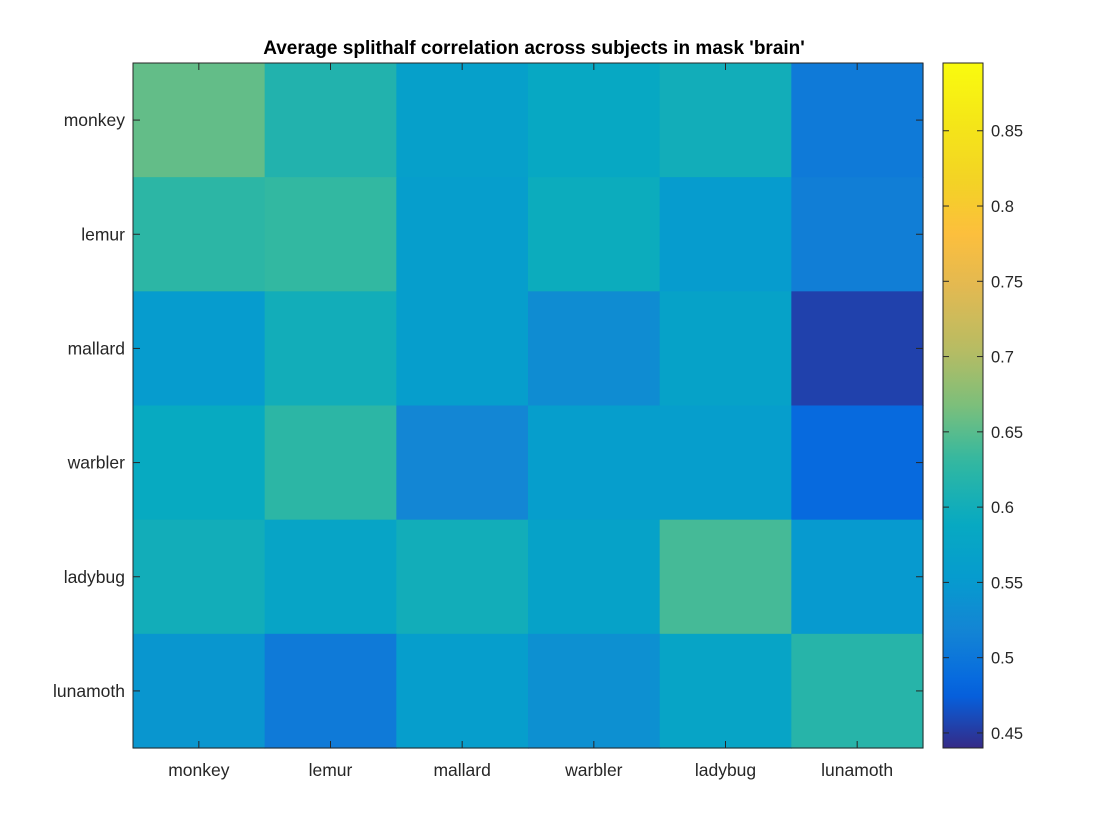 The height and width of the screenshot is (840, 1120). I want to click on colorbar-ticks: 0.45 0.5 0.55 0.6 0.65 0.7 0.75 0.8 0.85, so click(983, 433).